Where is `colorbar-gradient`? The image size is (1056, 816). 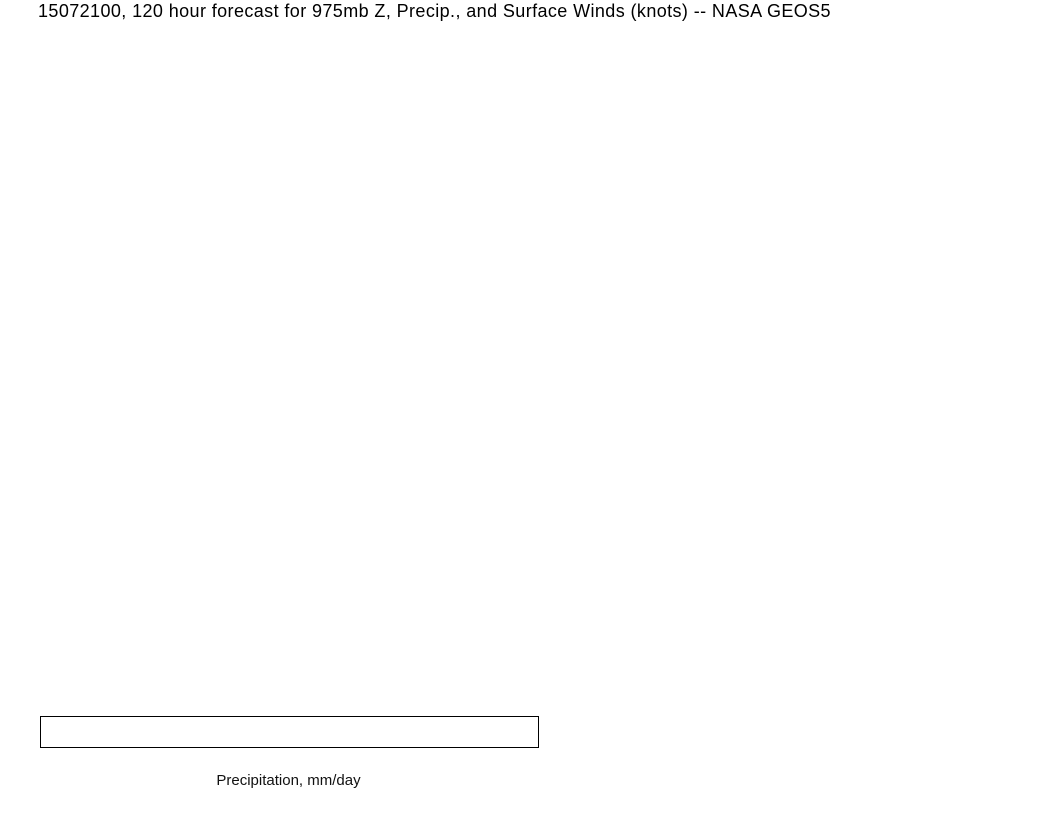 colorbar-gradient is located at coordinates (289, 732).